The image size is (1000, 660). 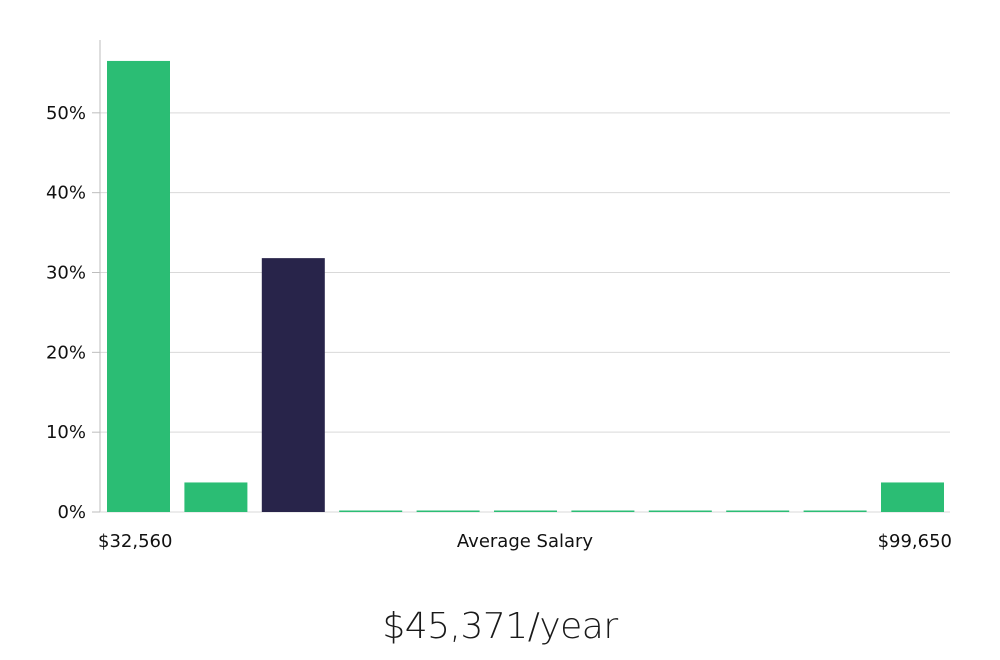 I want to click on y-tick-label: 40%, so click(x=66, y=193).